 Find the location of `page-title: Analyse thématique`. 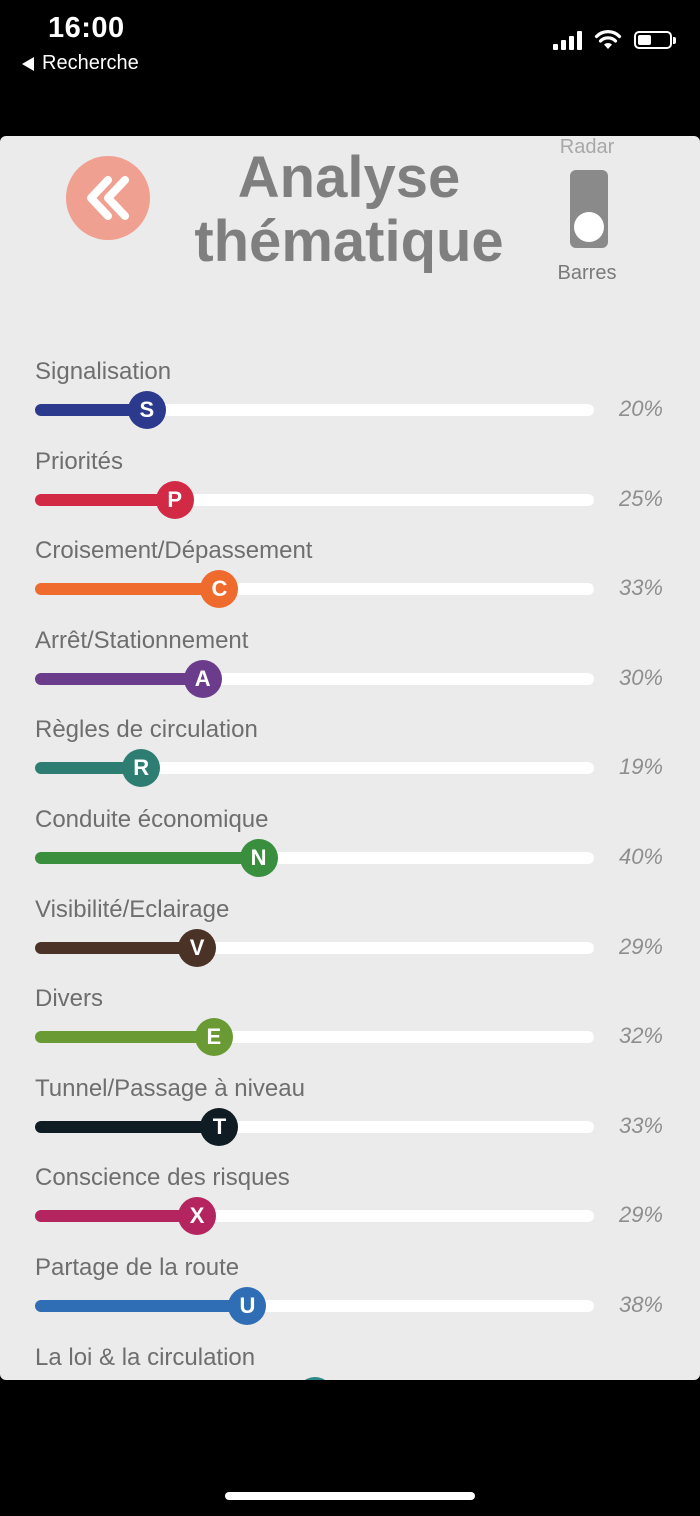

page-title: Analyse thématique is located at coordinates (350, 210).